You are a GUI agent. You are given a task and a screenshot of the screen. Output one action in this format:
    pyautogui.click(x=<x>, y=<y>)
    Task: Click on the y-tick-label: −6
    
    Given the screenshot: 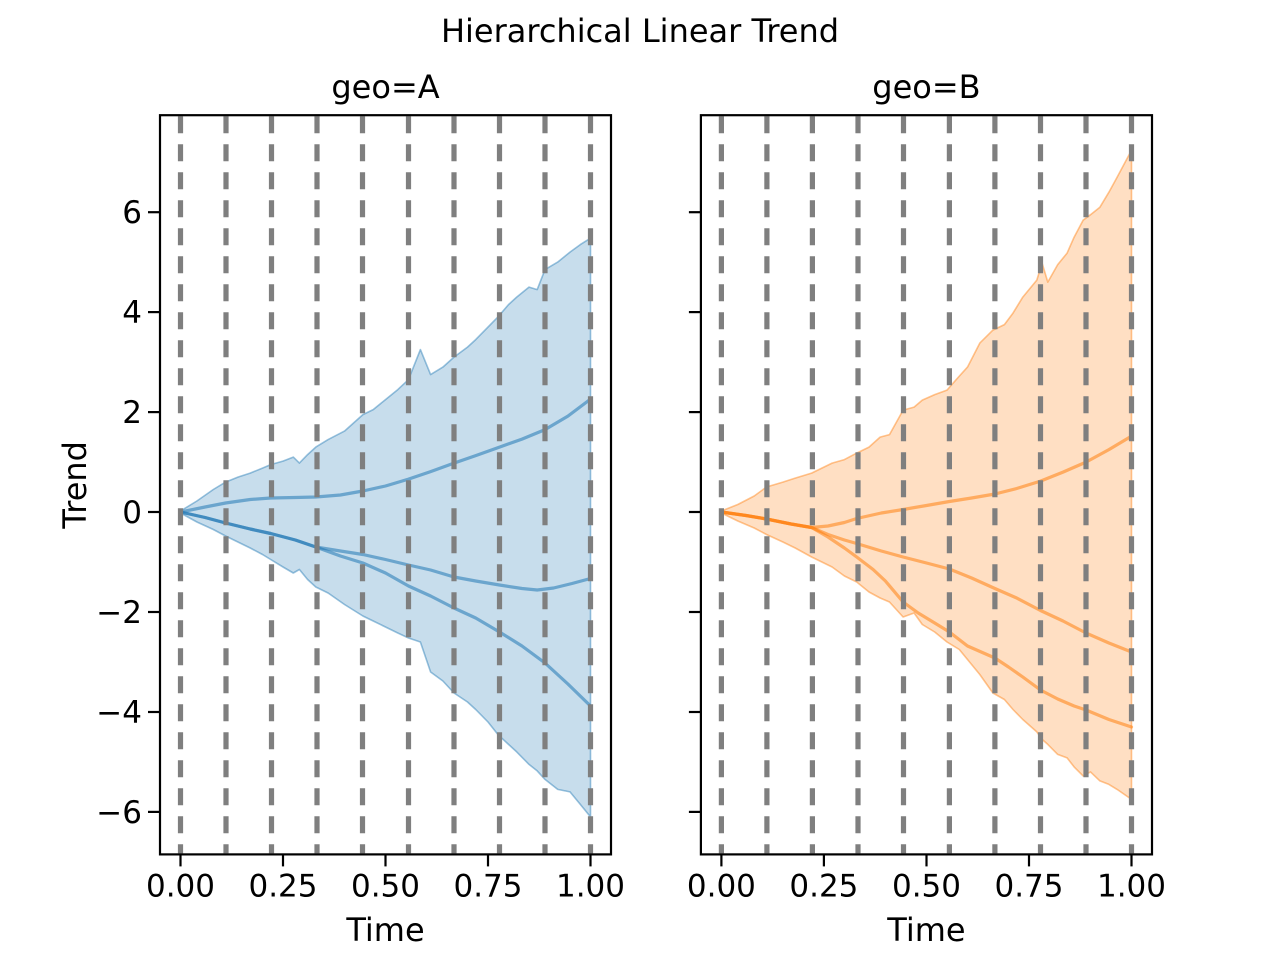 What is the action you would take?
    pyautogui.click(x=119, y=813)
    